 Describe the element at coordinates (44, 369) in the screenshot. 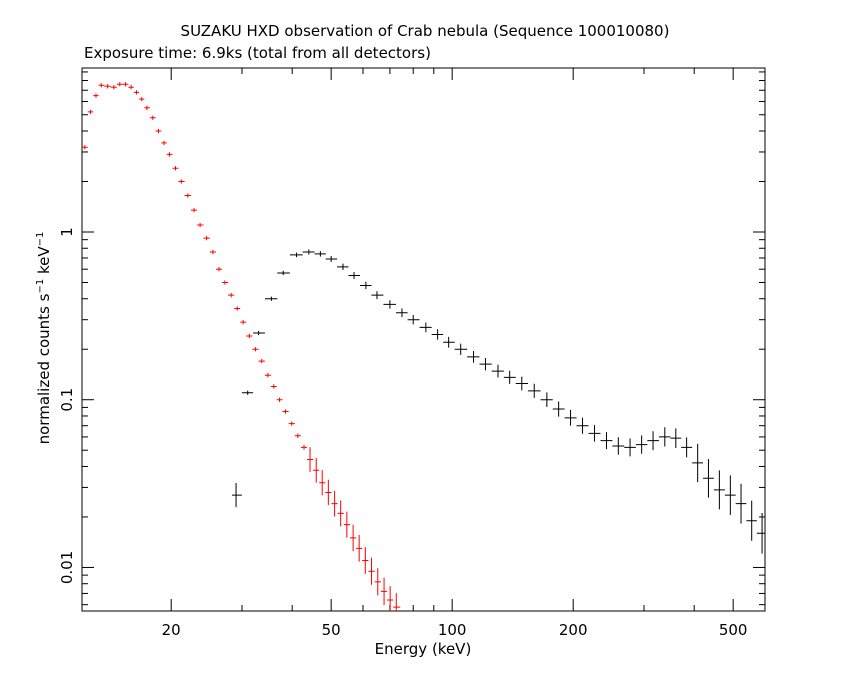

I see `y-axis-label-prefix: normalized counts s` at that location.